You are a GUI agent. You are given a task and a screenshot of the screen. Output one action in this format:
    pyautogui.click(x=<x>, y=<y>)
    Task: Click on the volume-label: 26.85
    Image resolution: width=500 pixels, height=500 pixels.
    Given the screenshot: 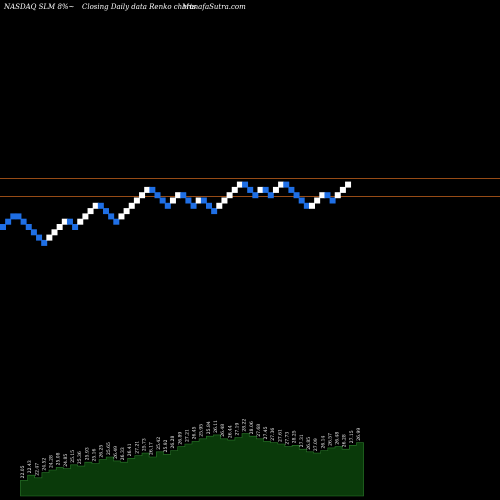 What is the action you would take?
    pyautogui.click(x=309, y=443)
    